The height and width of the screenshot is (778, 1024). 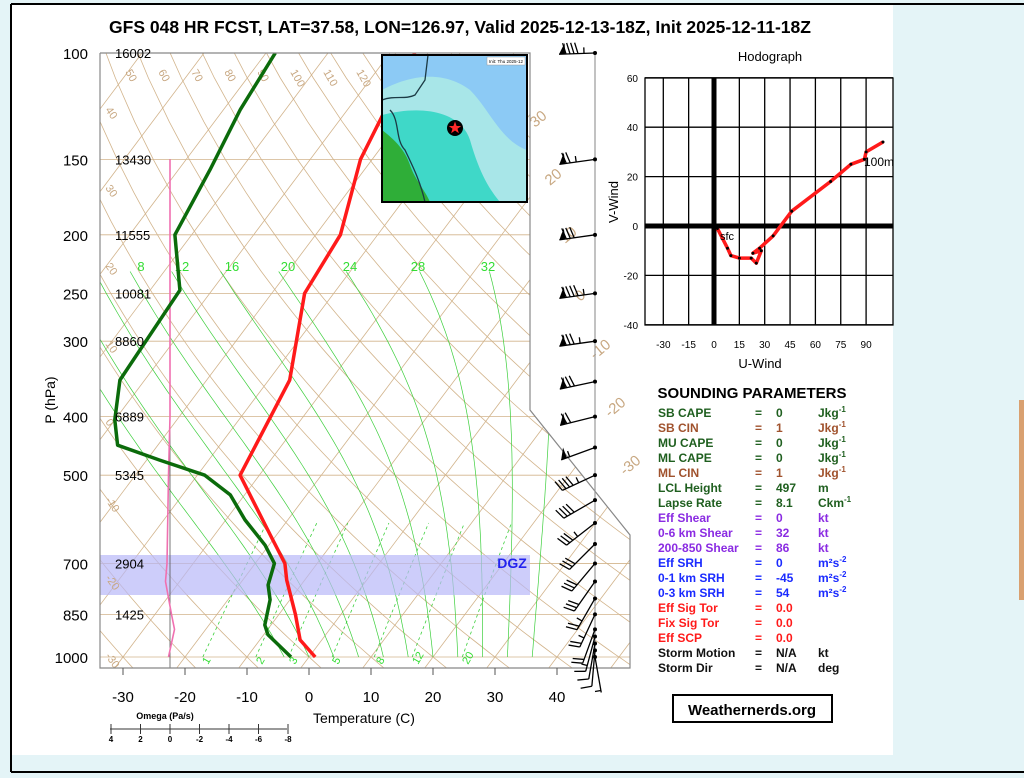 What do you see at coordinates (495, 697) in the screenshot?
I see `x-tick-label: 30` at bounding box center [495, 697].